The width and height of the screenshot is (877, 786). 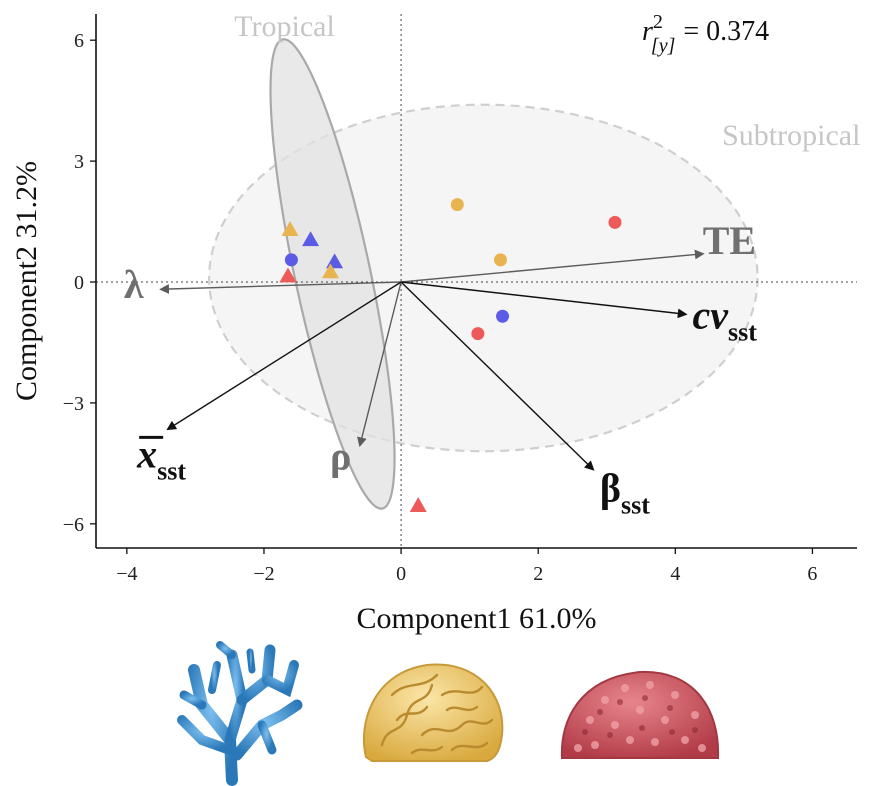 What do you see at coordinates (742, 331) in the screenshot?
I see `loading-label-sub-2: sst` at bounding box center [742, 331].